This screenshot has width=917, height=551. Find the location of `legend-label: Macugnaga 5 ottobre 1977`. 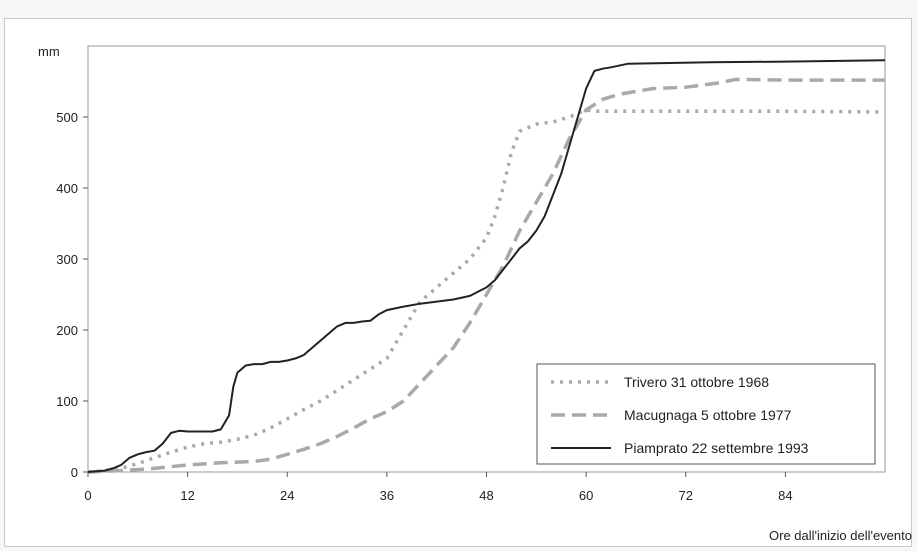

legend-label: Macugnaga 5 ottobre 1977 is located at coordinates (708, 415).